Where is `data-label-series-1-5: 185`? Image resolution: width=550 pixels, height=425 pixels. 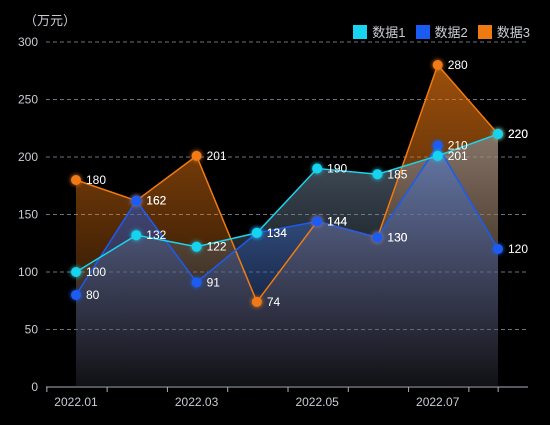
data-label-series-1-5: 185 is located at coordinates (397, 174).